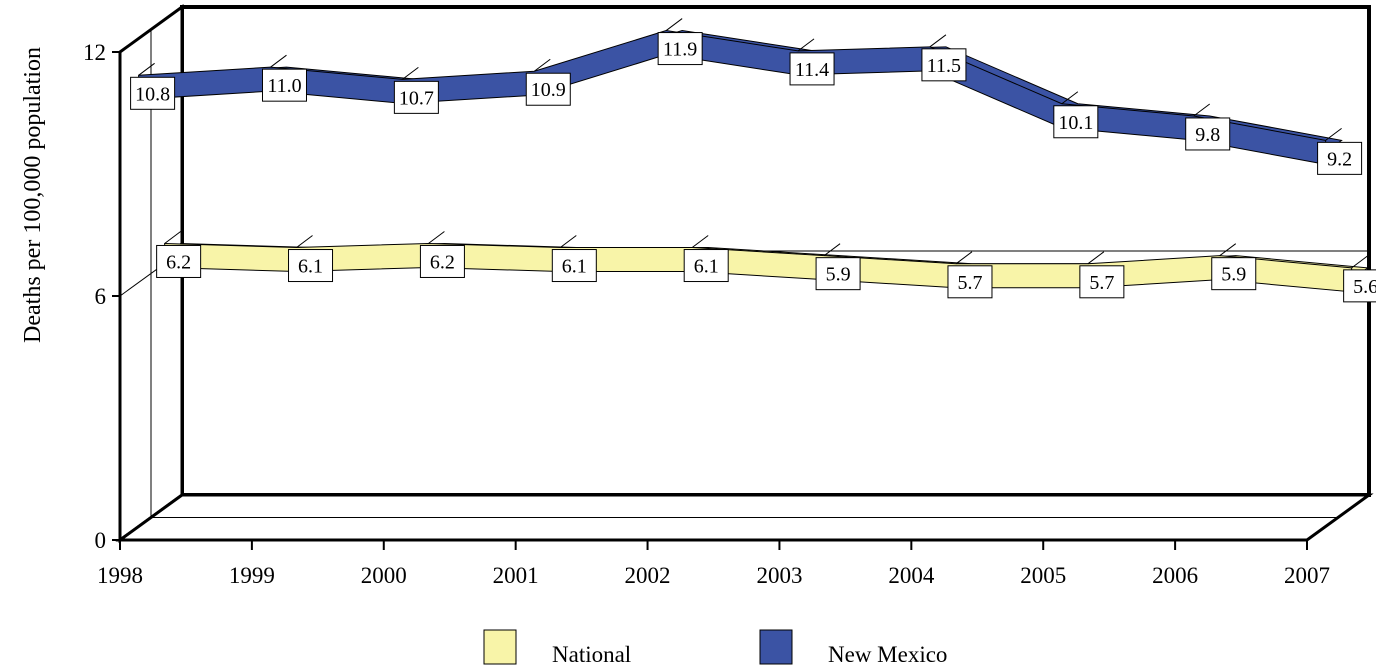  Describe the element at coordinates (648, 575) in the screenshot. I see `x-tick-label: 2002` at that location.